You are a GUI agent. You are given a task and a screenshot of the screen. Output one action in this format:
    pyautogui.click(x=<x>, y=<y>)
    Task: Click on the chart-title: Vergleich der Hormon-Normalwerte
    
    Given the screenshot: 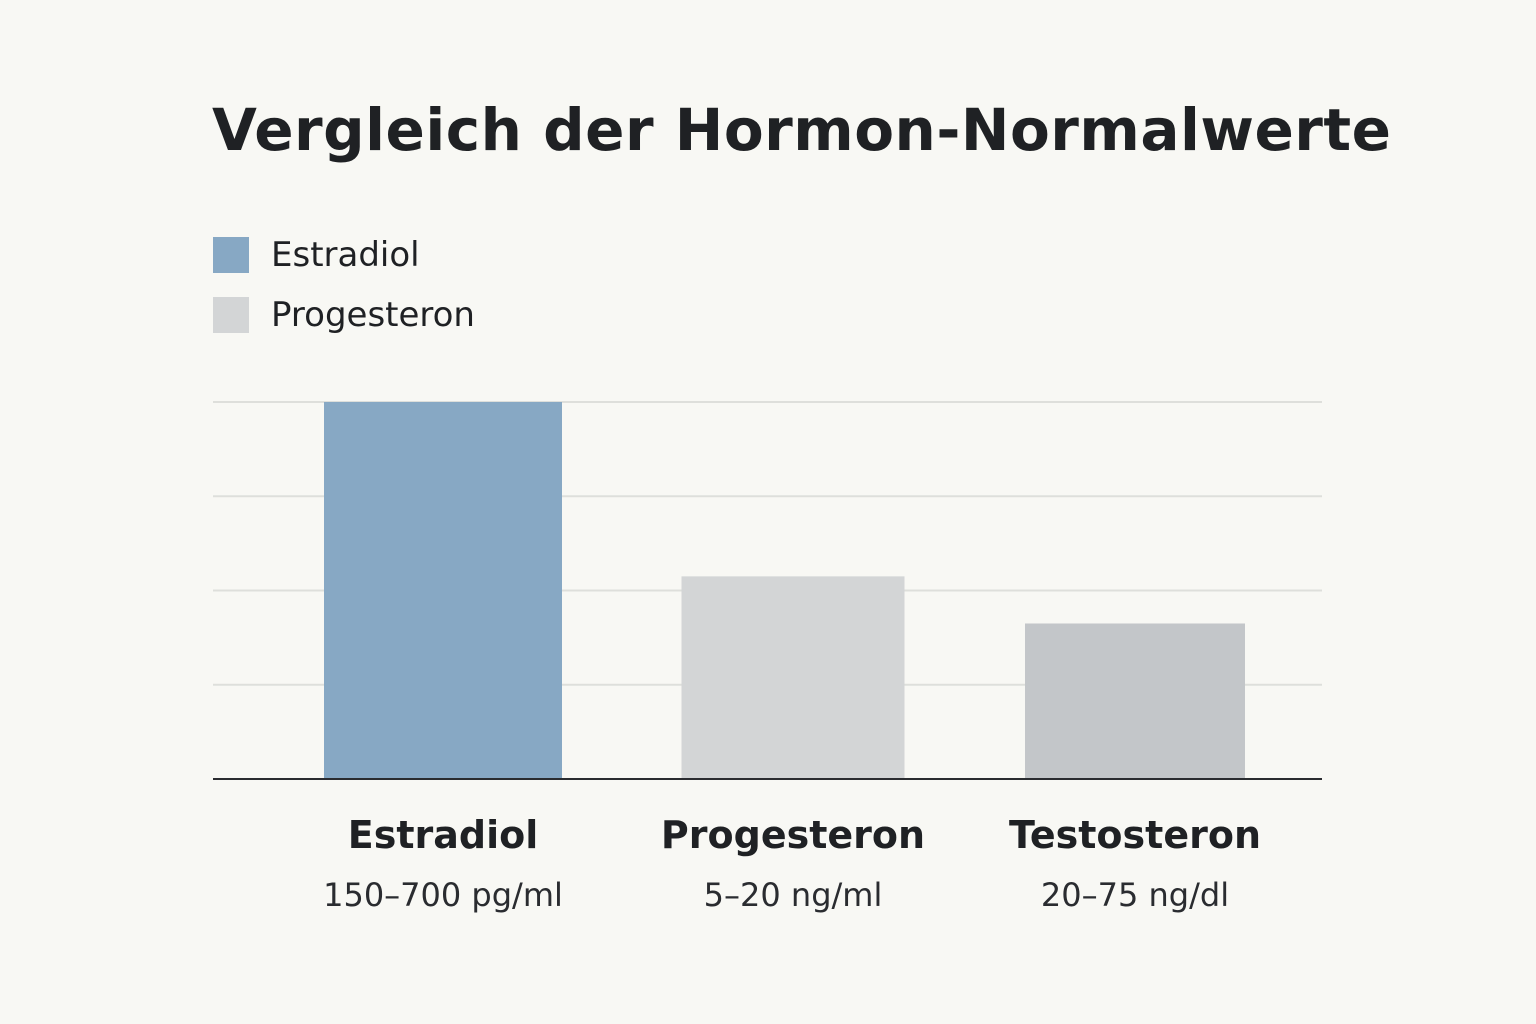 What is the action you would take?
    pyautogui.click(x=802, y=130)
    